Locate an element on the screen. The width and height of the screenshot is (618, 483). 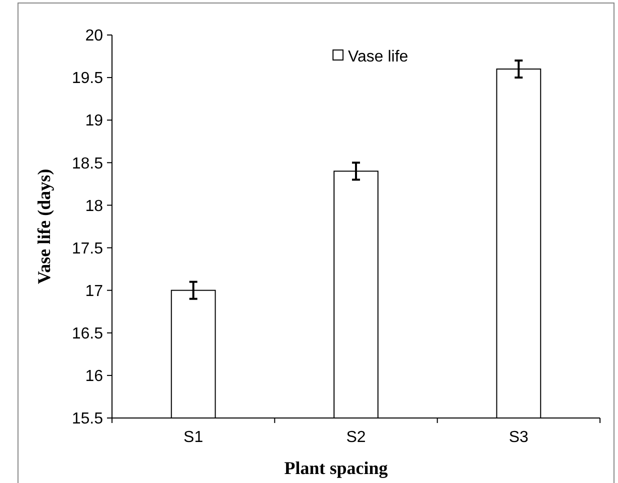
y-tick-label: 16.5 is located at coordinates (88, 333).